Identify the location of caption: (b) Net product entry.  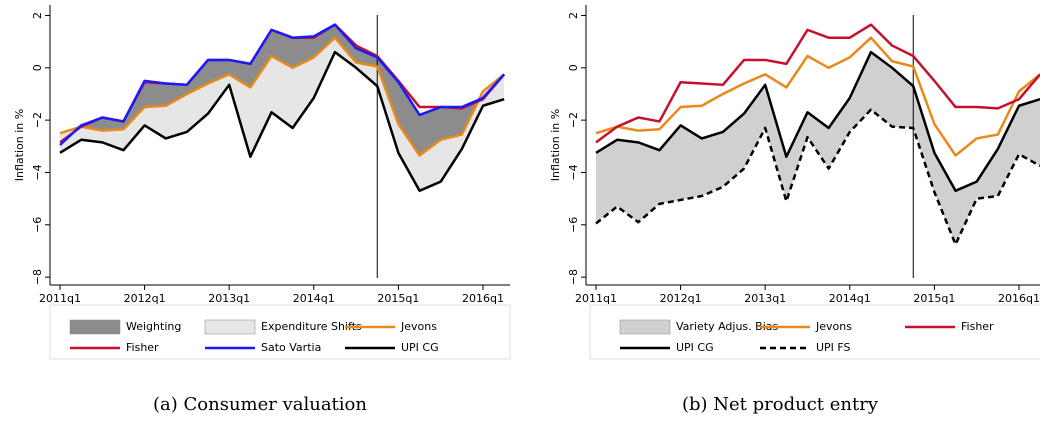
(780, 404).